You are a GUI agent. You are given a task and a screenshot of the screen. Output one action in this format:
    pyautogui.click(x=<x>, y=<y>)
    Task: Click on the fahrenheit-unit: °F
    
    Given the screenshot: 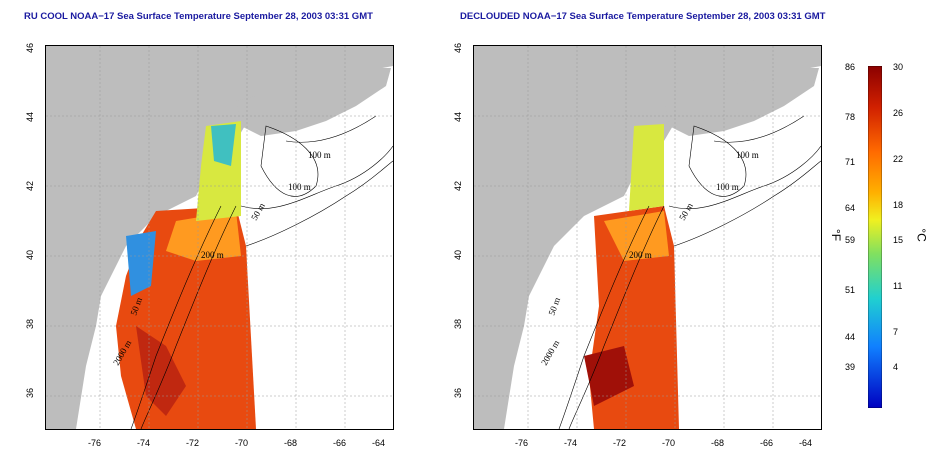 What is the action you would take?
    pyautogui.click(x=836, y=235)
    